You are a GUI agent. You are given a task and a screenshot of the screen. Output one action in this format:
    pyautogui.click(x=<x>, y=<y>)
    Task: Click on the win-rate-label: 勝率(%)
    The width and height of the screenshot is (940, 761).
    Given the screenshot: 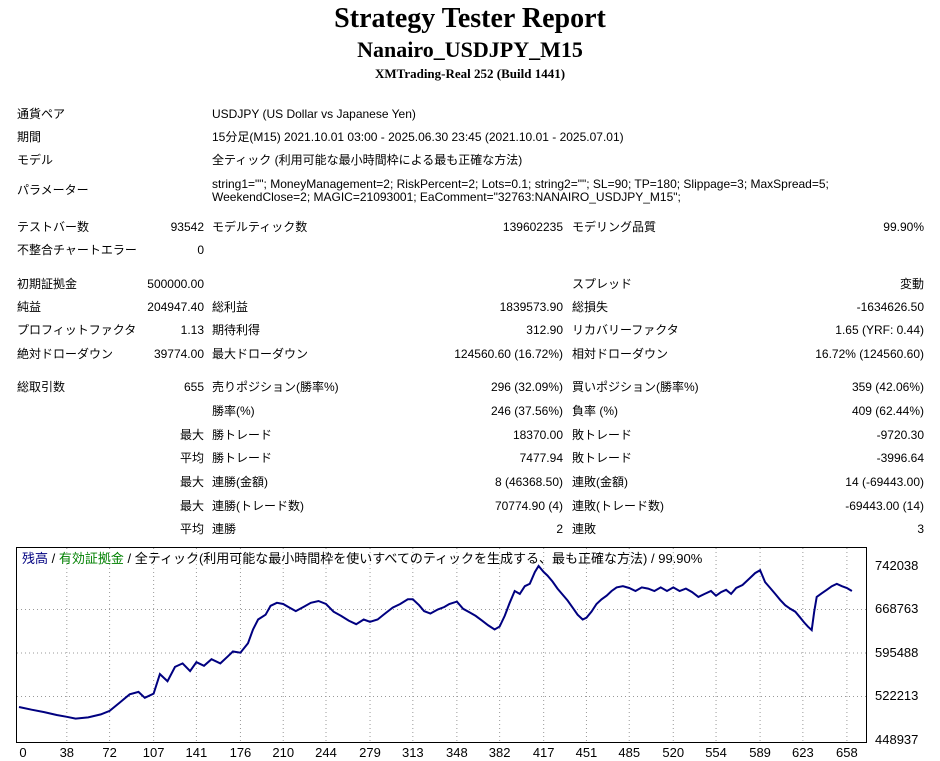 What is the action you would take?
    pyautogui.click(x=233, y=411)
    